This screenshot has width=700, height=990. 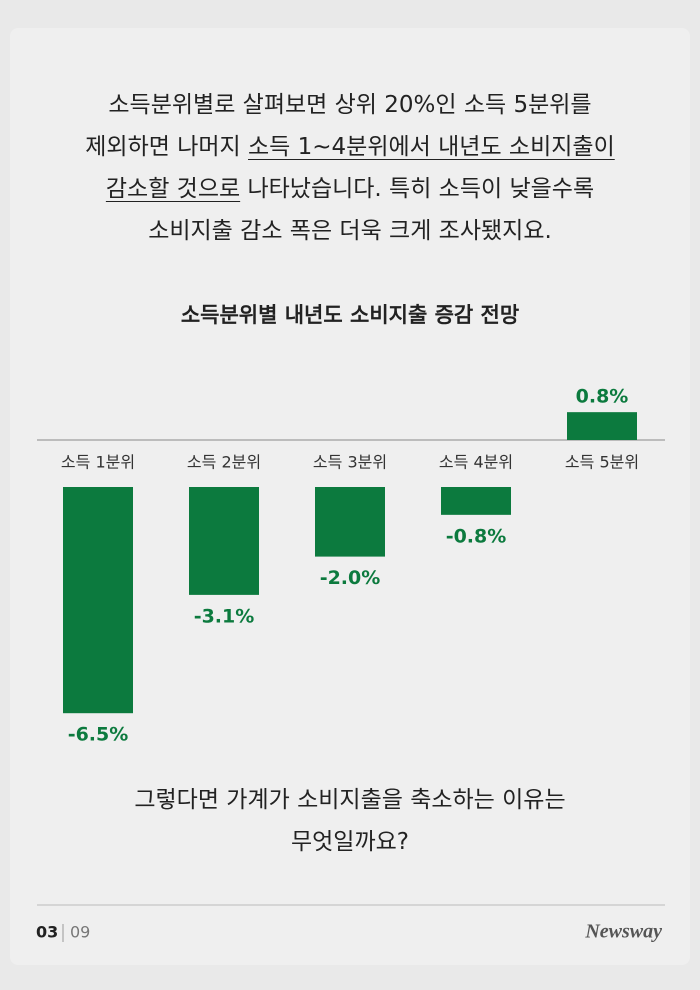 I want to click on page-total: 09, so click(x=80, y=932).